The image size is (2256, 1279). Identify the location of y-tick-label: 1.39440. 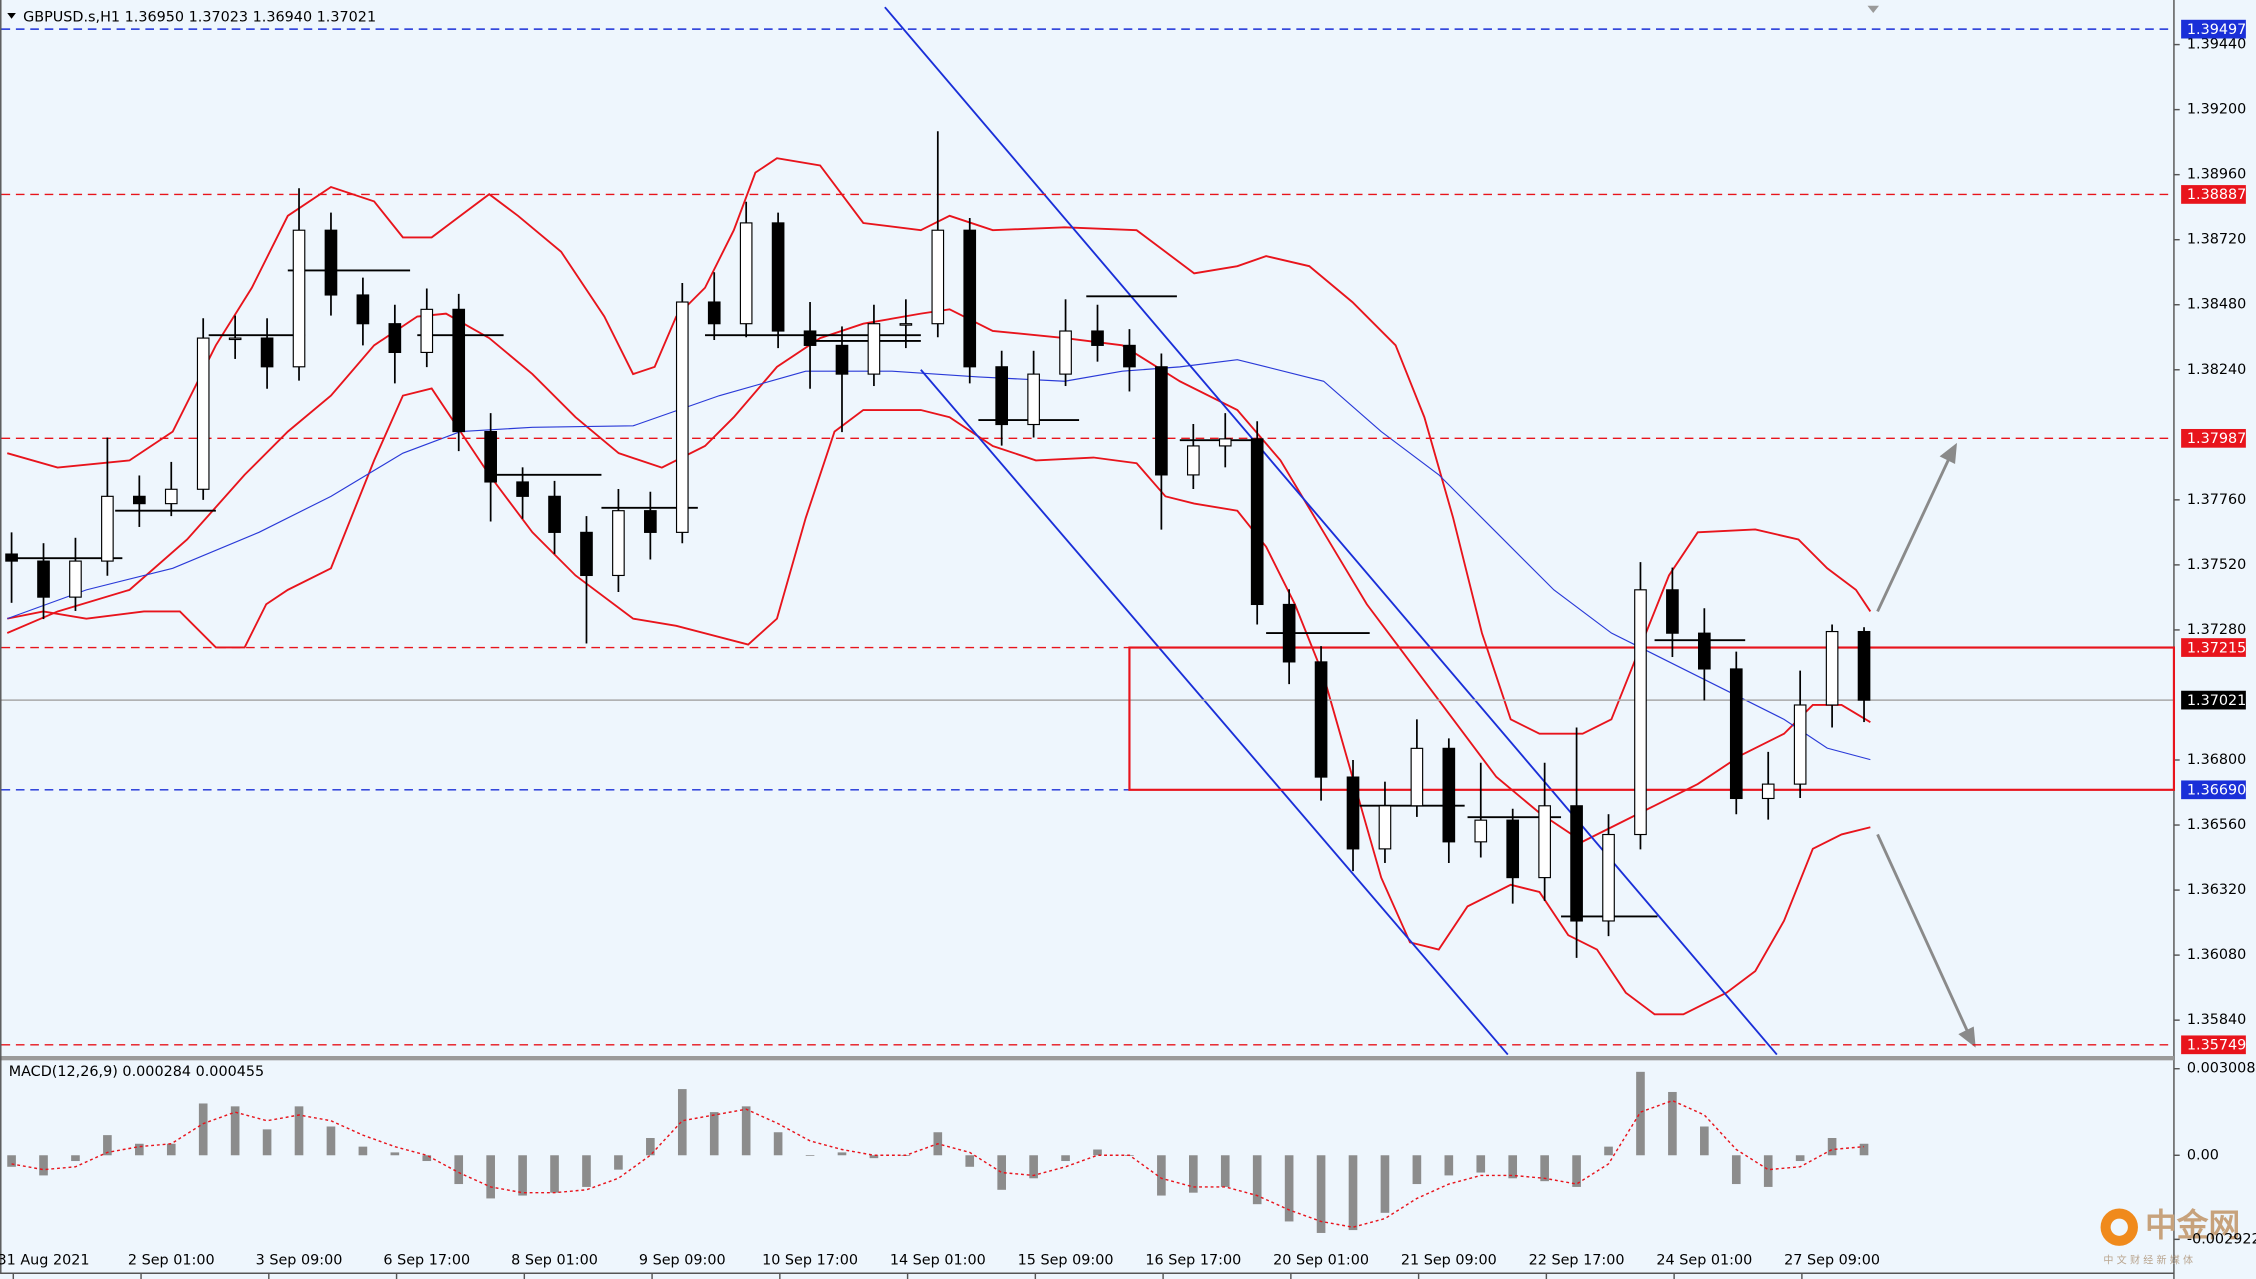
(2216, 45).